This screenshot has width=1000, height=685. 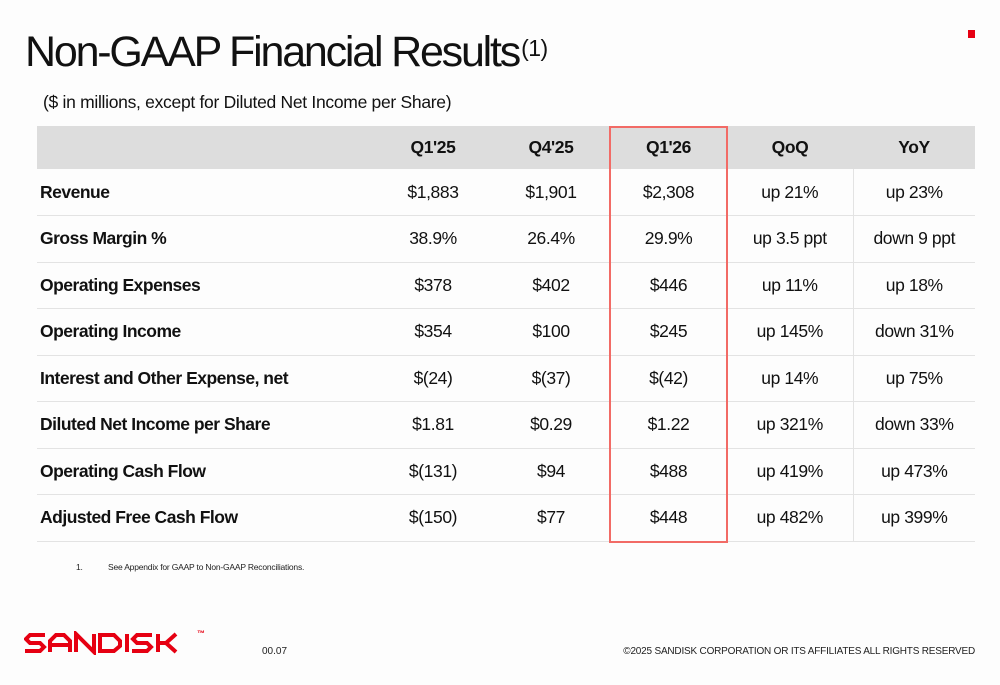 What do you see at coordinates (205, 239) in the screenshot?
I see `row-label: Gross Margin %` at bounding box center [205, 239].